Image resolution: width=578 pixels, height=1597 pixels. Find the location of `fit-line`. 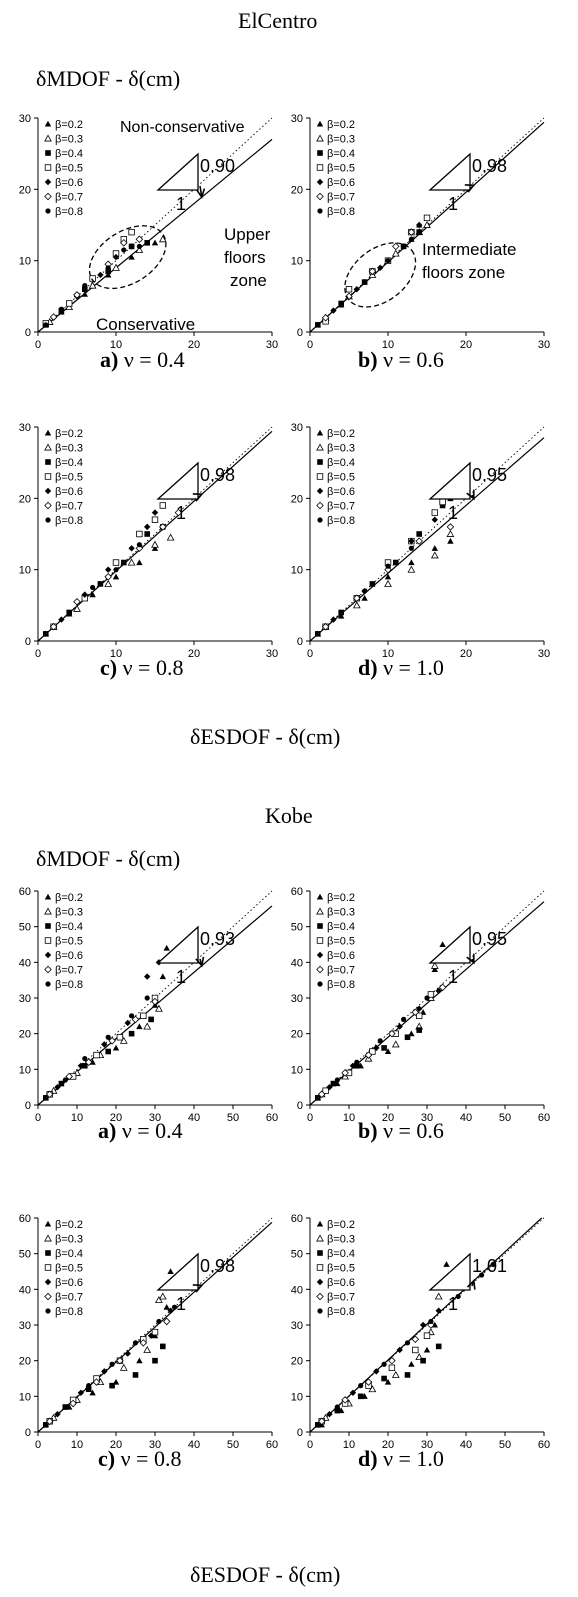

fit-line is located at coordinates (155, 235).